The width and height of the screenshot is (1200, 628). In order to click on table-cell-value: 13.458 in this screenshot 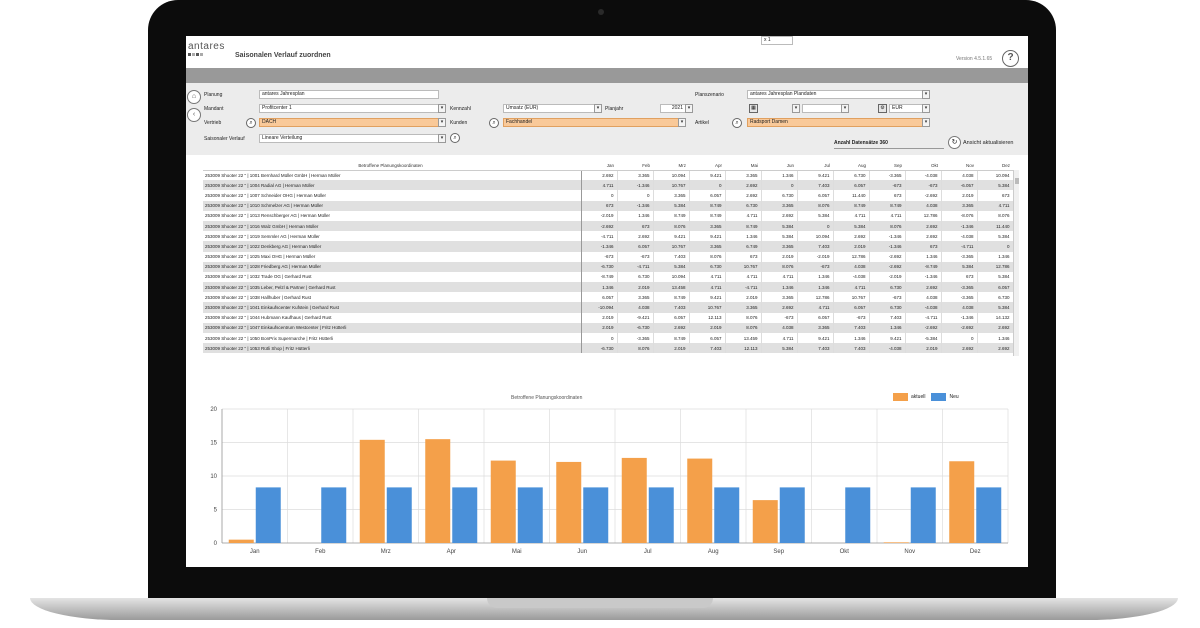, I will do `click(671, 287)`.